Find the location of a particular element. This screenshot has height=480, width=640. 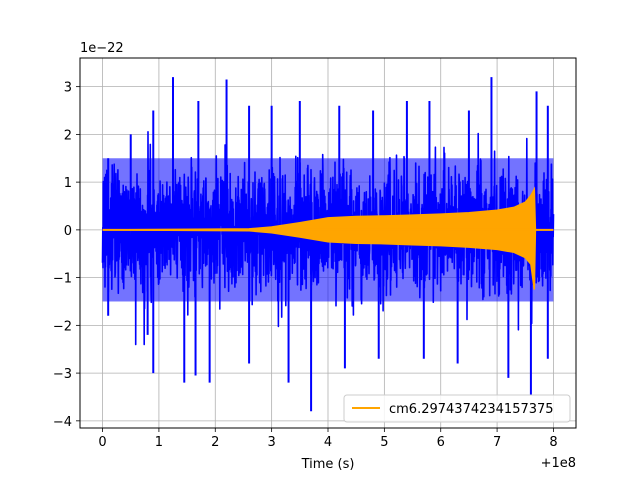

legend-label-template: cm6.2974374234157375 is located at coordinates (471, 409).